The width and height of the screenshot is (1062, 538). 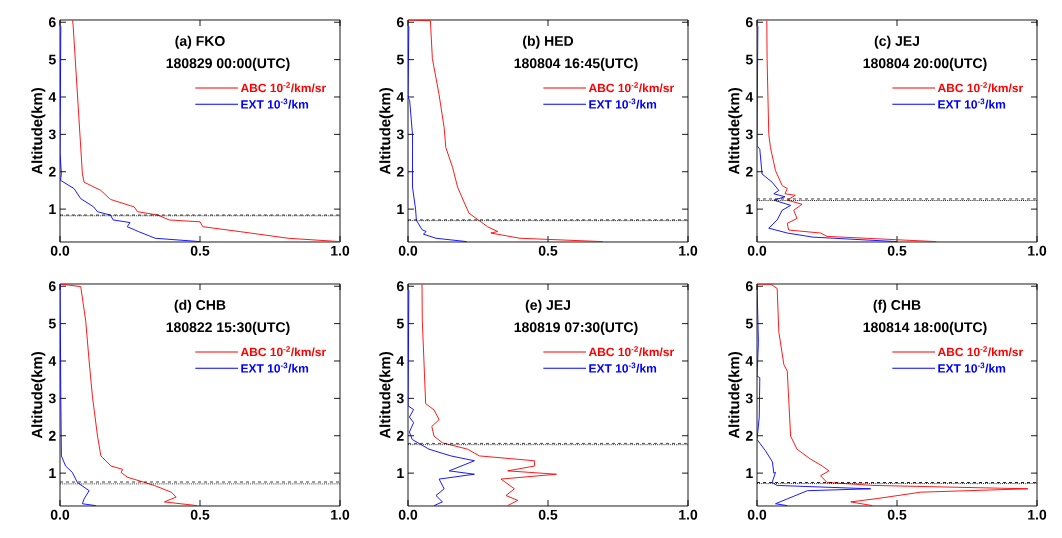 What do you see at coordinates (897, 306) in the screenshot?
I see `text: (f) CHB` at bounding box center [897, 306].